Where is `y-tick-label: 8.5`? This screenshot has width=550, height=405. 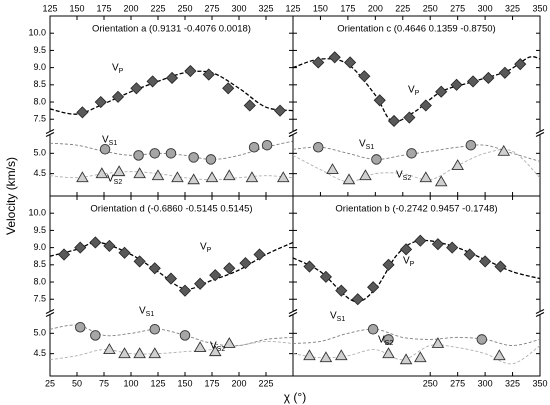 y-tick-label: 8.5 is located at coordinates (39, 264).